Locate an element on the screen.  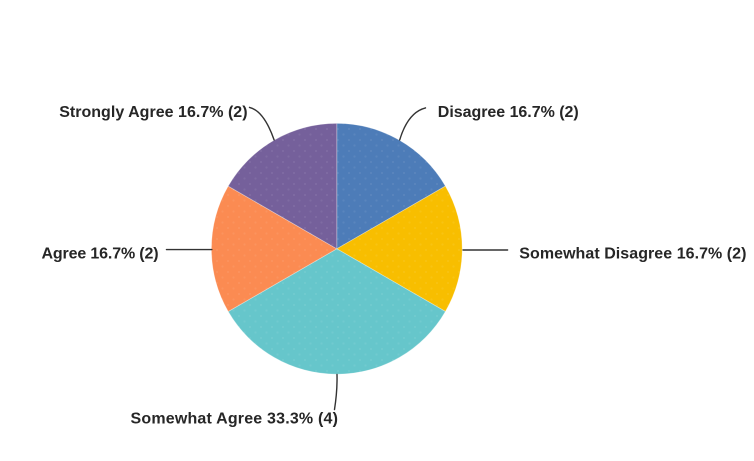
svg-text: Somewhat Agree 33.3% (4) is located at coordinates (235, 419).